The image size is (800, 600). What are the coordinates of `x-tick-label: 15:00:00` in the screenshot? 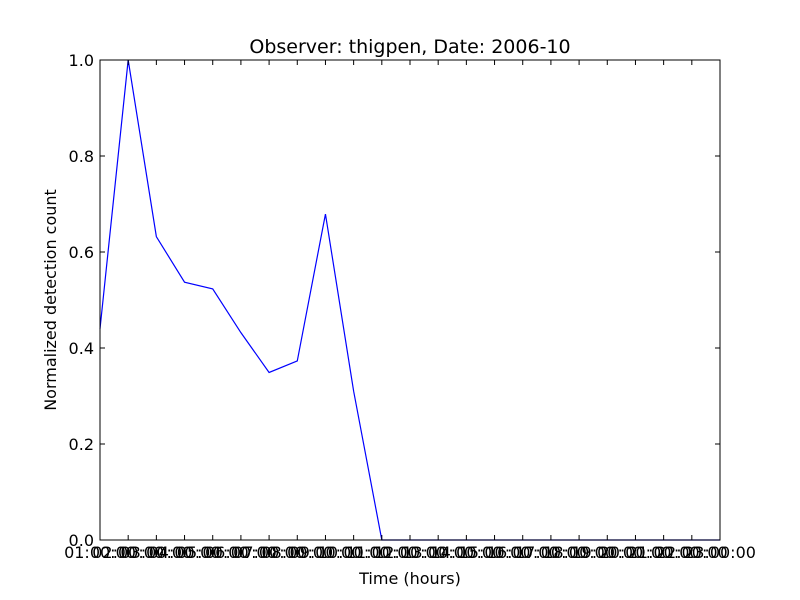 It's located at (495, 552).